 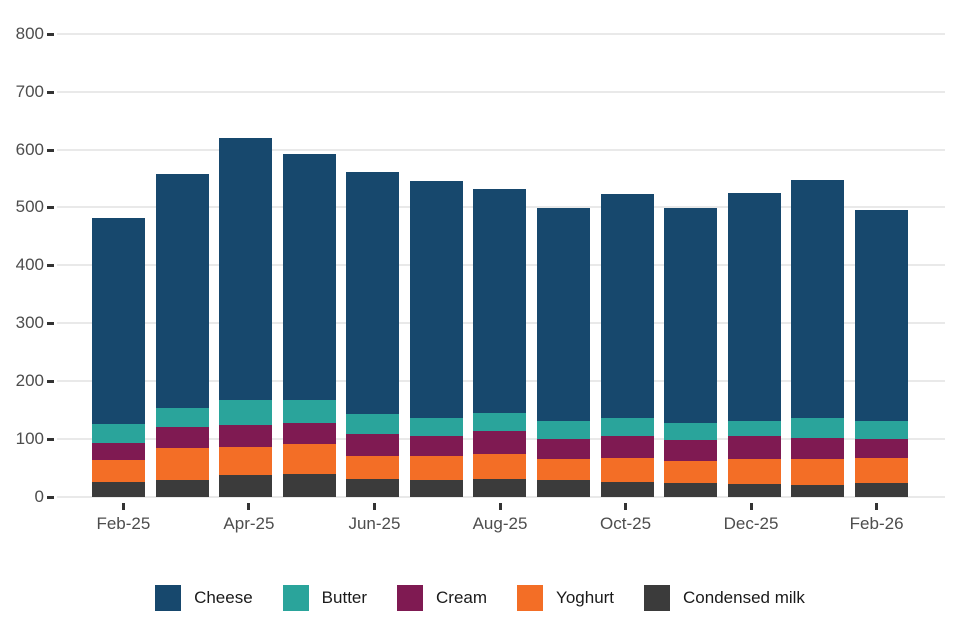 What do you see at coordinates (29, 91) in the screenshot?
I see `y-tick-label-700: 700` at bounding box center [29, 91].